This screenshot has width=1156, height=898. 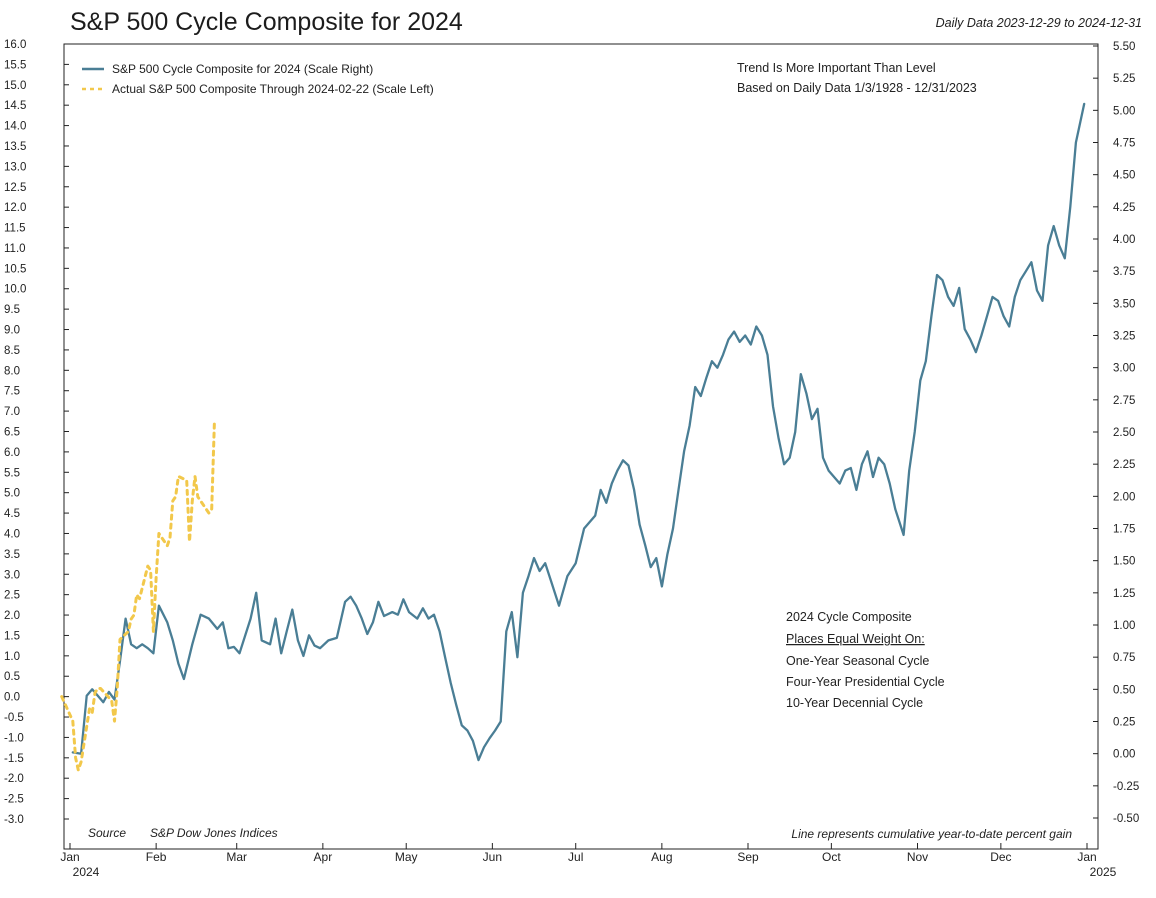 What do you see at coordinates (1000, 857) in the screenshot?
I see `x-tick-label: Dec` at bounding box center [1000, 857].